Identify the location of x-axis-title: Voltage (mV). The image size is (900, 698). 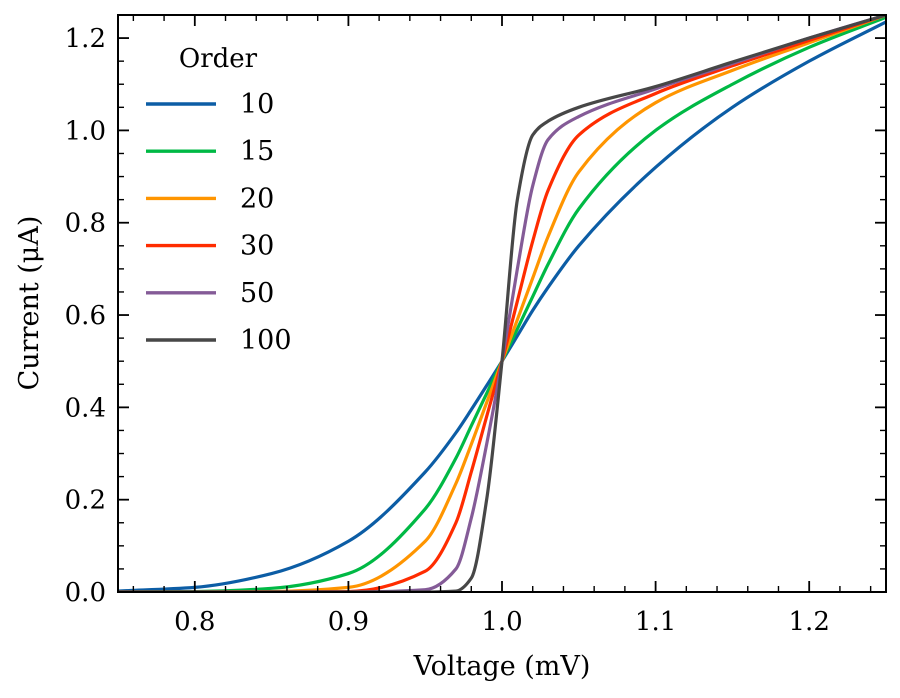
(502, 666).